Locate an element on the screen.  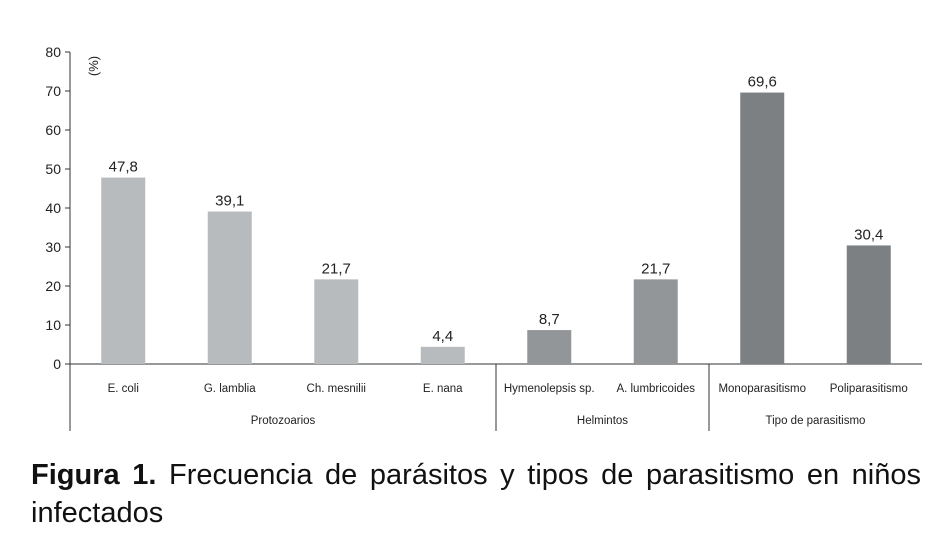
x-tick-label: Hymenolepsis sp. is located at coordinates (549, 389).